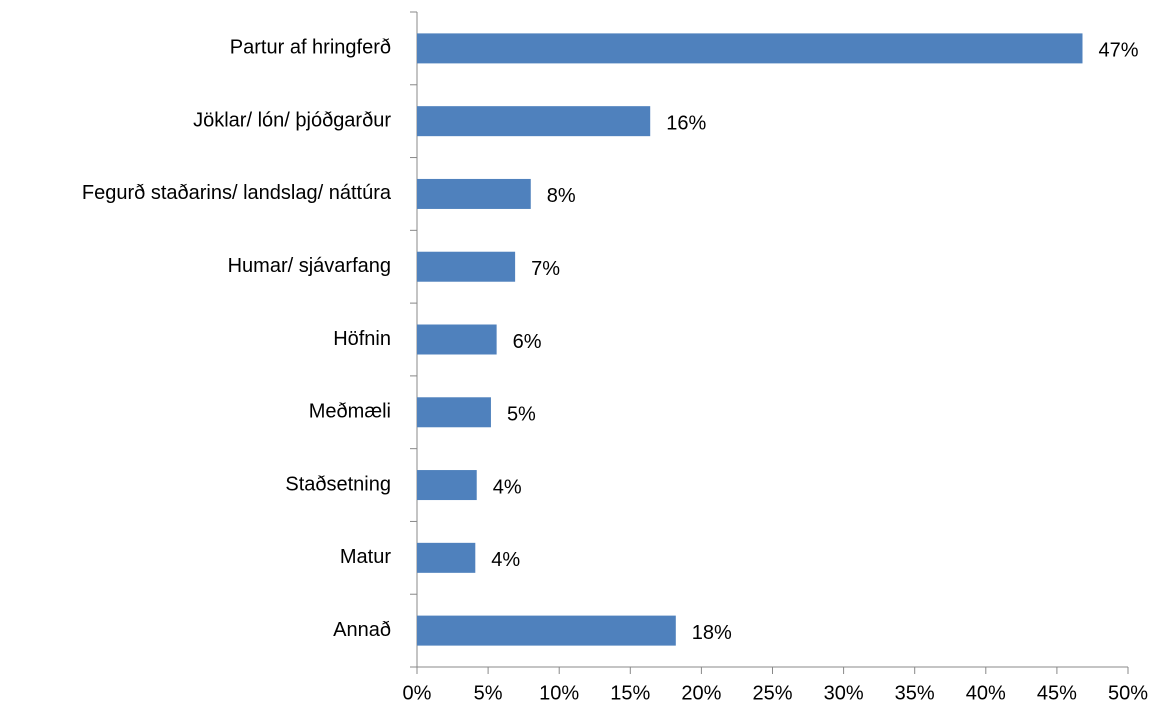 This screenshot has height=713, width=1157. I want to click on x-tick-label: 0%, so click(417, 693).